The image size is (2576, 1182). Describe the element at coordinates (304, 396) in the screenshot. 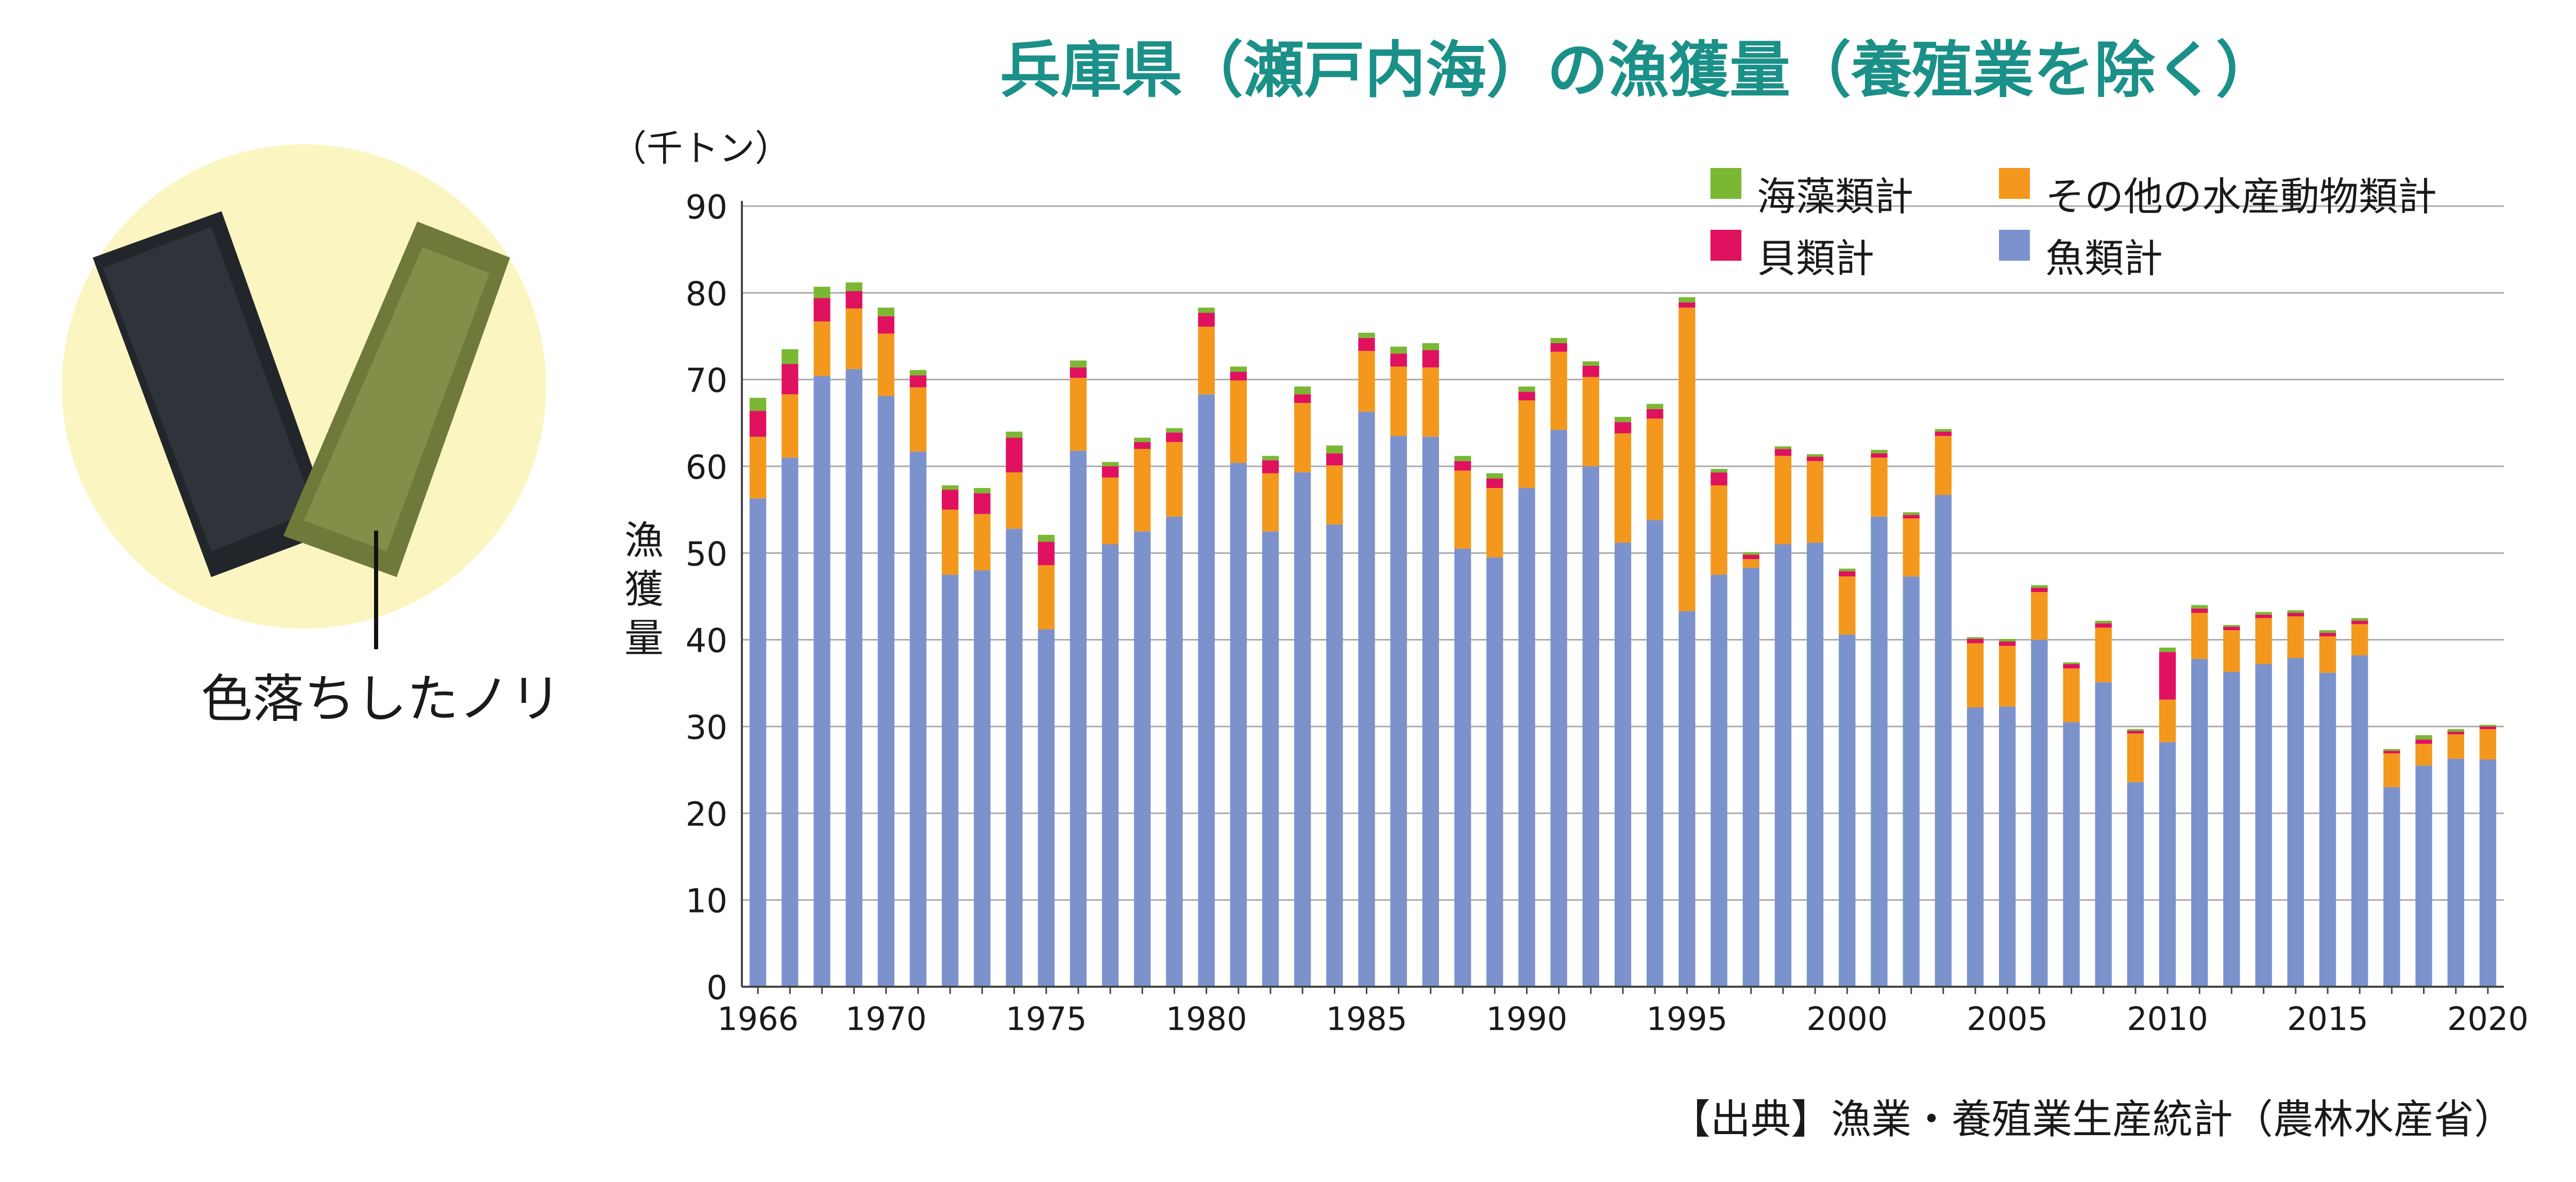

I see `nori-photo-illustration` at that location.